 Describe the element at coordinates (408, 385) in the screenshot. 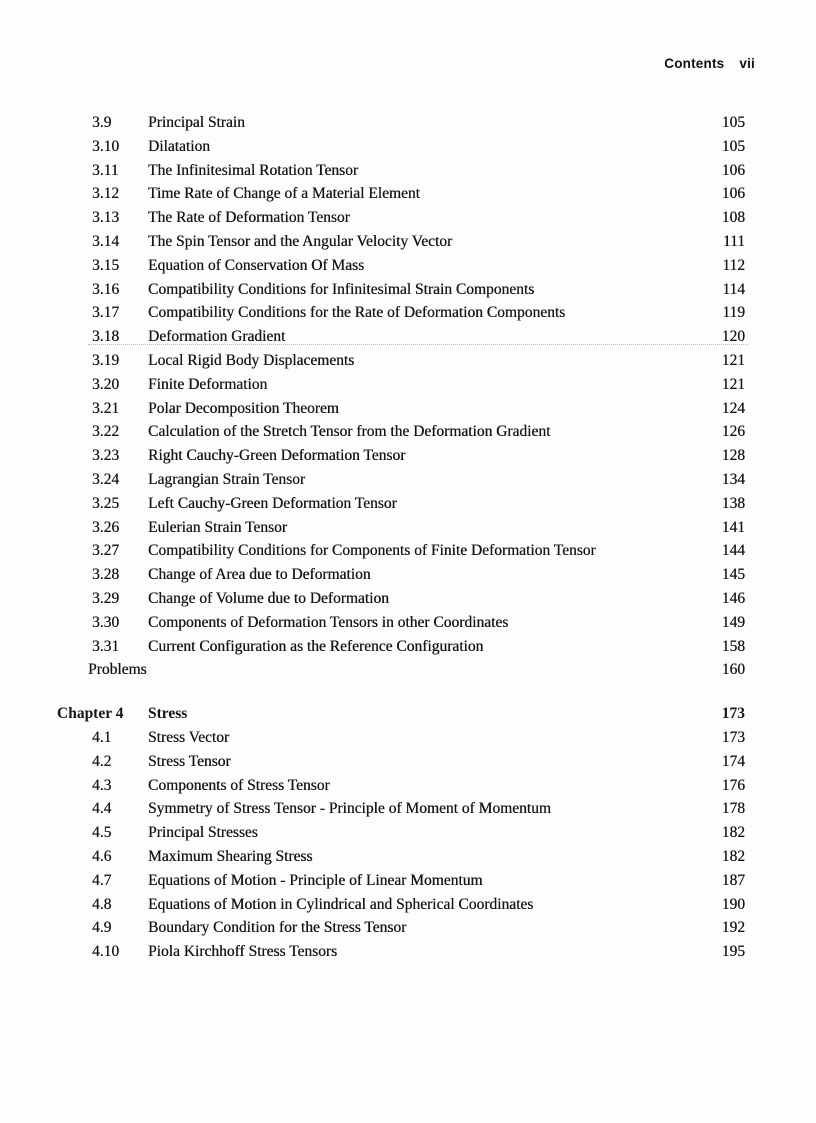

I see `toc-row: 3.20 Finite Deformation 121` at that location.